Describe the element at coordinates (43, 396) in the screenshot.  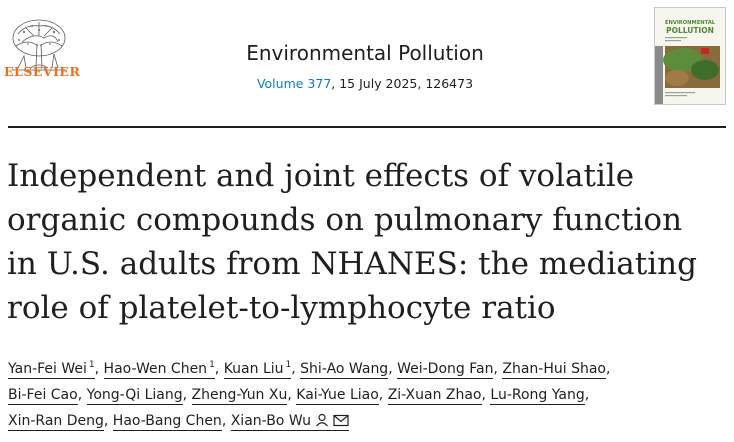
I see `author-link: Bi-Fei Cao` at that location.